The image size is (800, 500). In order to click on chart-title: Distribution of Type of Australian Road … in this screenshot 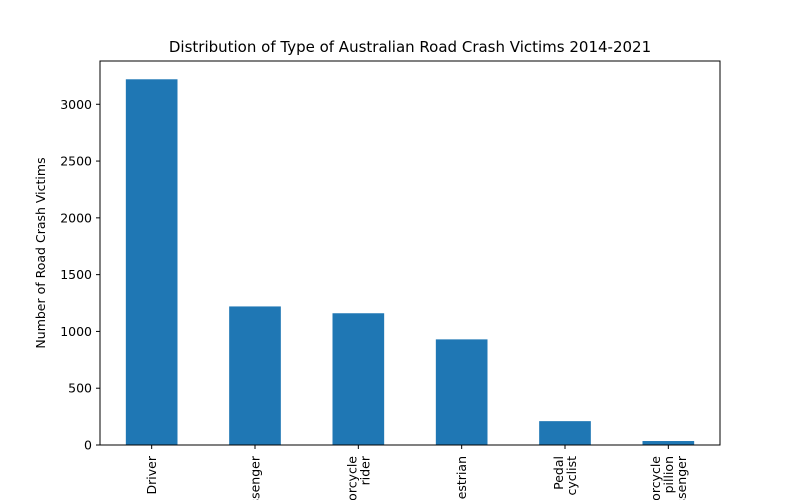, I will do `click(410, 47)`.